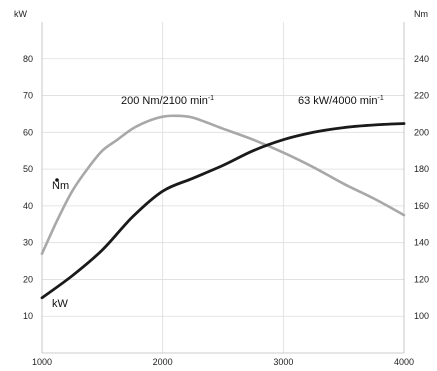 The width and height of the screenshot is (437, 371). Describe the element at coordinates (42, 362) in the screenshot. I see `x-tick-label: 1000` at that location.